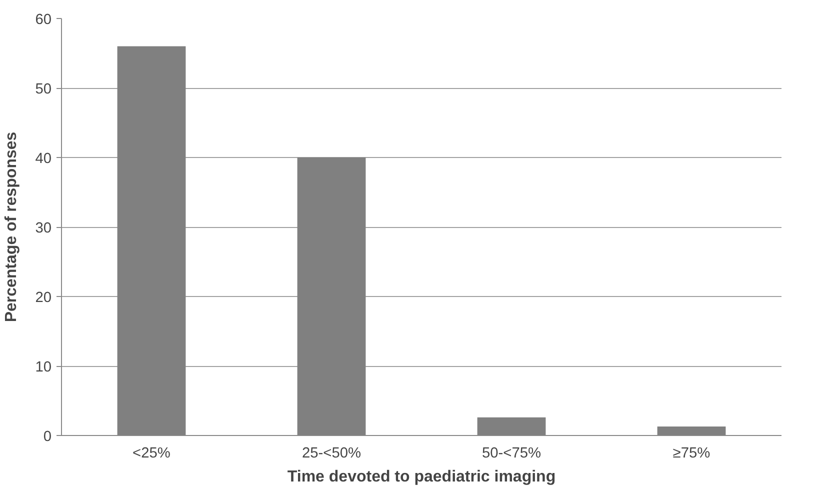  I want to click on y-tick-label: 40, so click(43, 159).